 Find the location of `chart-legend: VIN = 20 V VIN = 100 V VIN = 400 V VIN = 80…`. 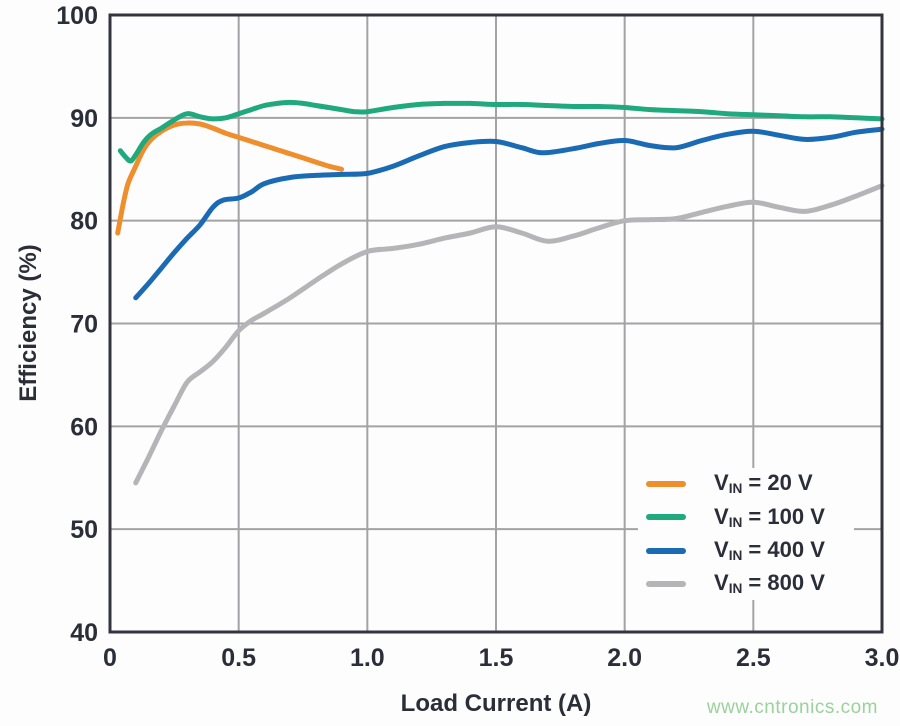

chart-legend: VIN = 20 V VIN = 100 V VIN = 400 V VIN = 80… is located at coordinates (746, 534).